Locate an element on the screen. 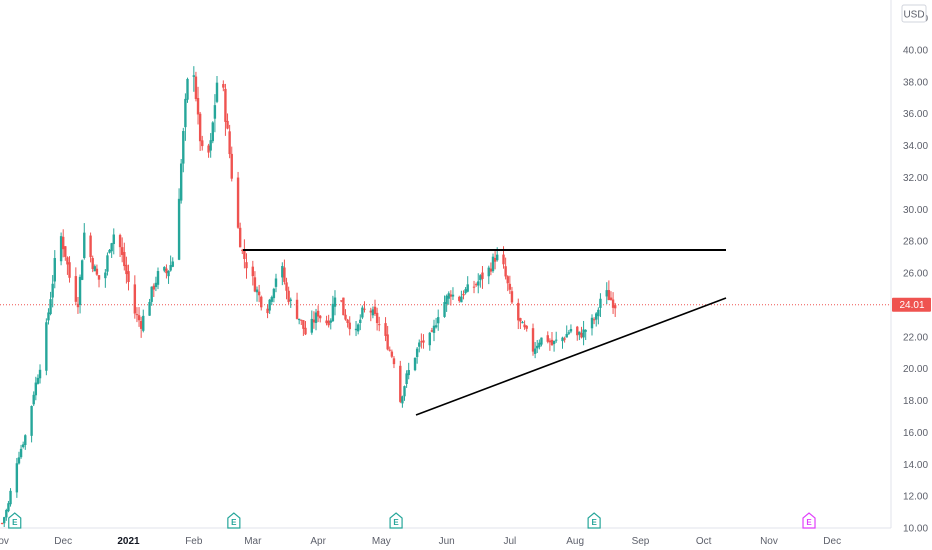 The image size is (932, 550). last-price-label: 24.01 is located at coordinates (911, 304).